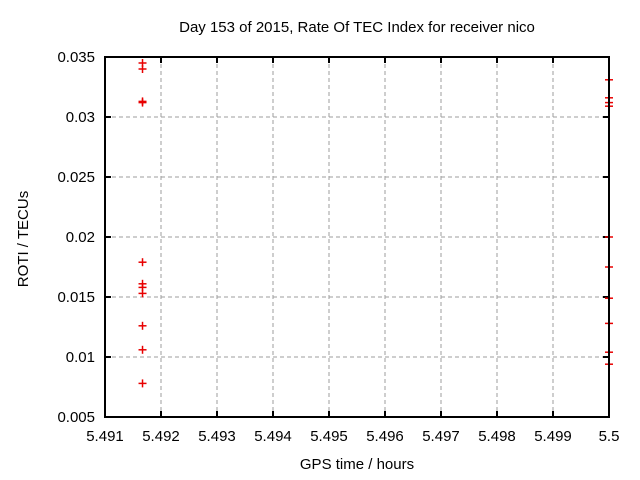 The height and width of the screenshot is (480, 640). I want to click on x-tick-label: 5.496, so click(385, 436).